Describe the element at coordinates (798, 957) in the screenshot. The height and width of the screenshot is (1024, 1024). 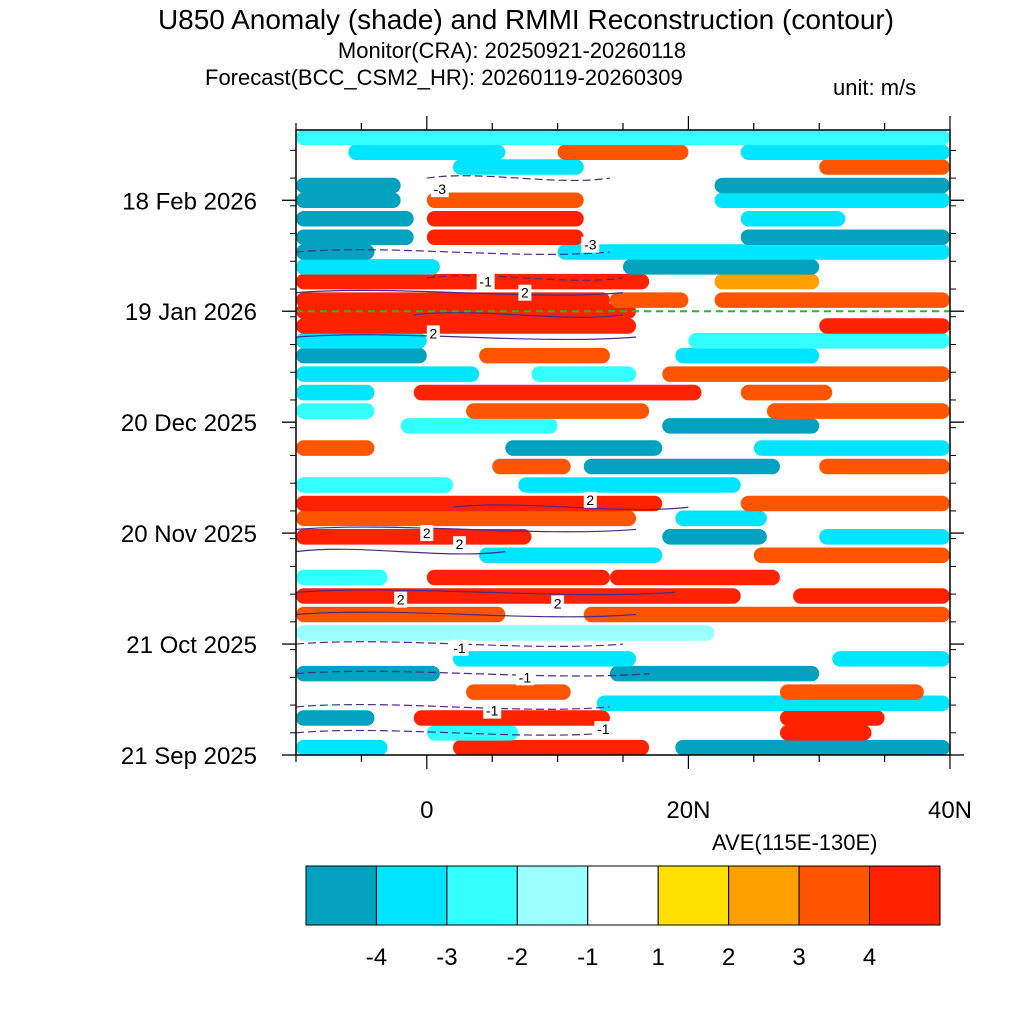
I see `colorbar-label: 3` at that location.